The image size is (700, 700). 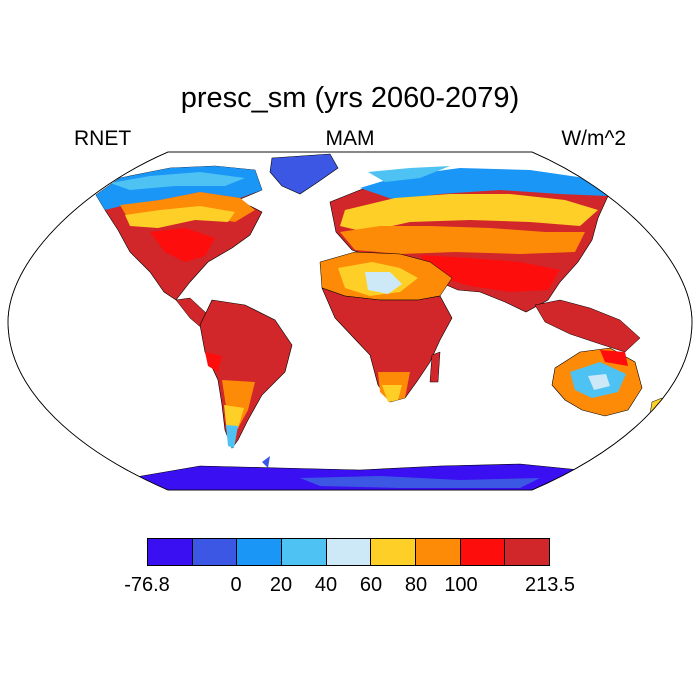 I want to click on australia, so click(x=597, y=382).